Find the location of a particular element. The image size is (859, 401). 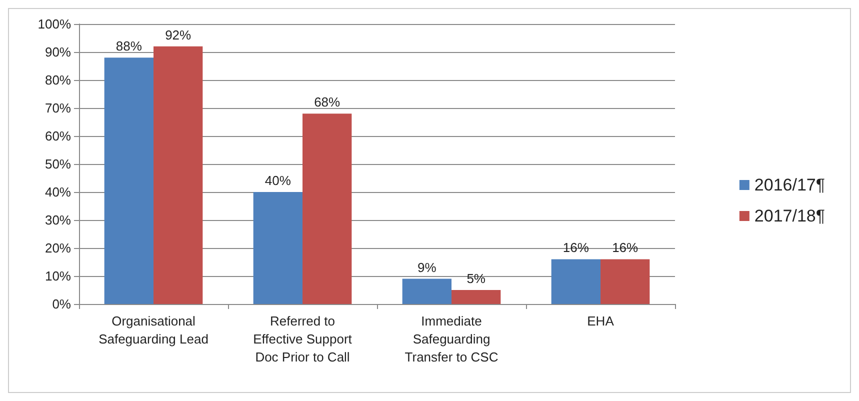

y-tick-label: 80% is located at coordinates (58, 80).